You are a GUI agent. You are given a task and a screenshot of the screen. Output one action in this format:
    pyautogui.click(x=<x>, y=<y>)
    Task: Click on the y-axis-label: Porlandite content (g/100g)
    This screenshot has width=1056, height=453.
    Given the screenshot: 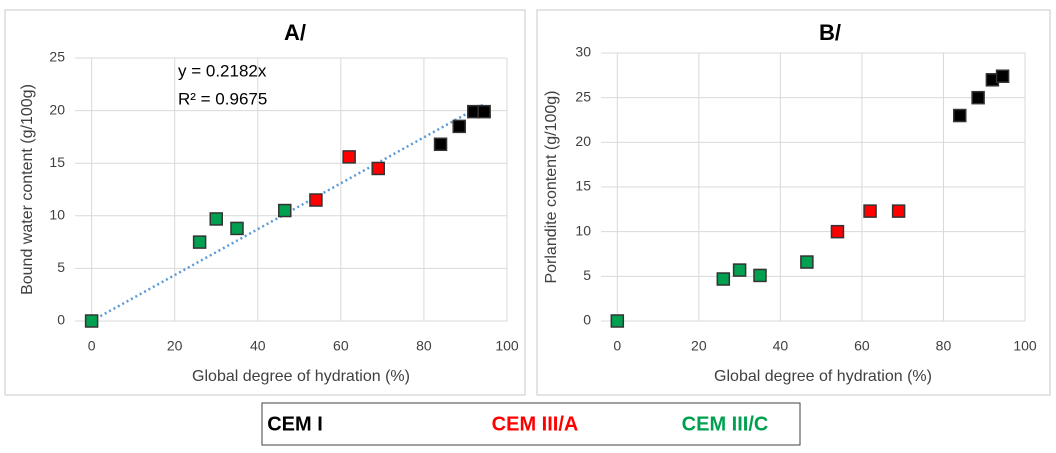 What is the action you would take?
    pyautogui.click(x=551, y=186)
    